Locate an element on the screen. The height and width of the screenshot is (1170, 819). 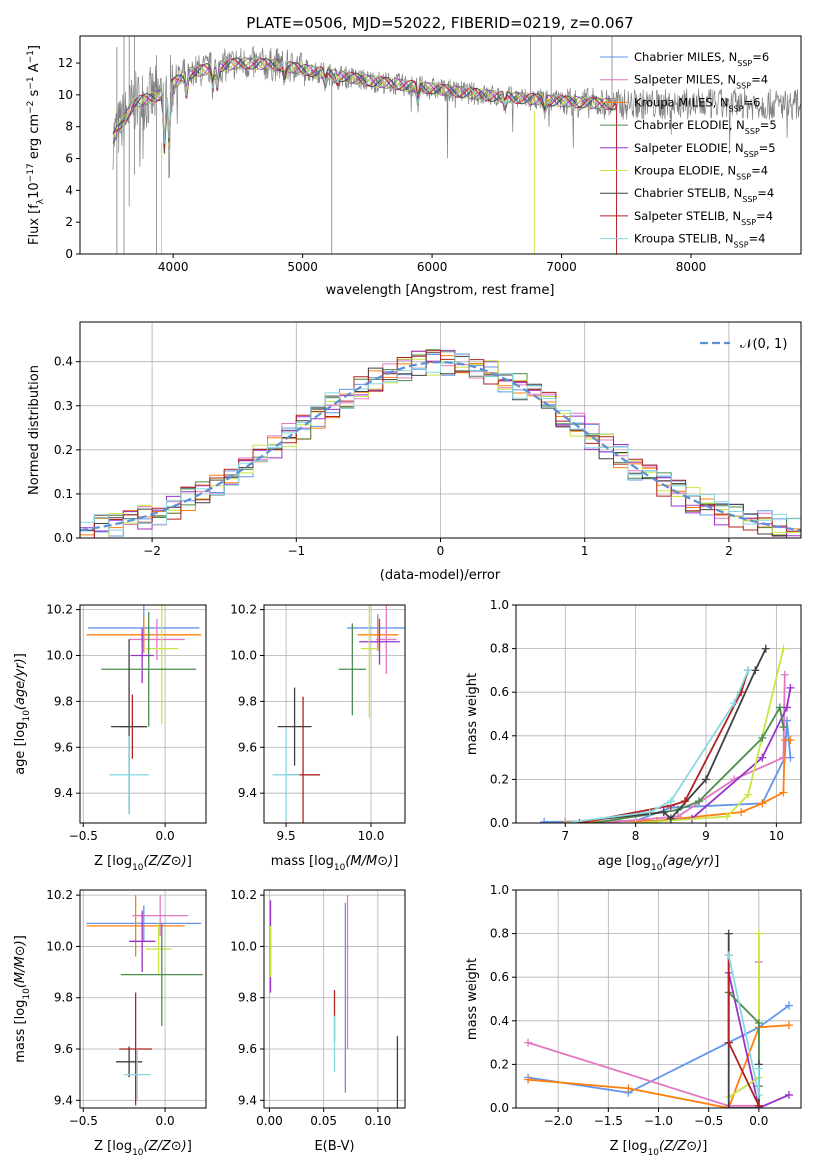
legend-entry: Kroupa MILES, NSSP=6 is located at coordinates (697, 104).